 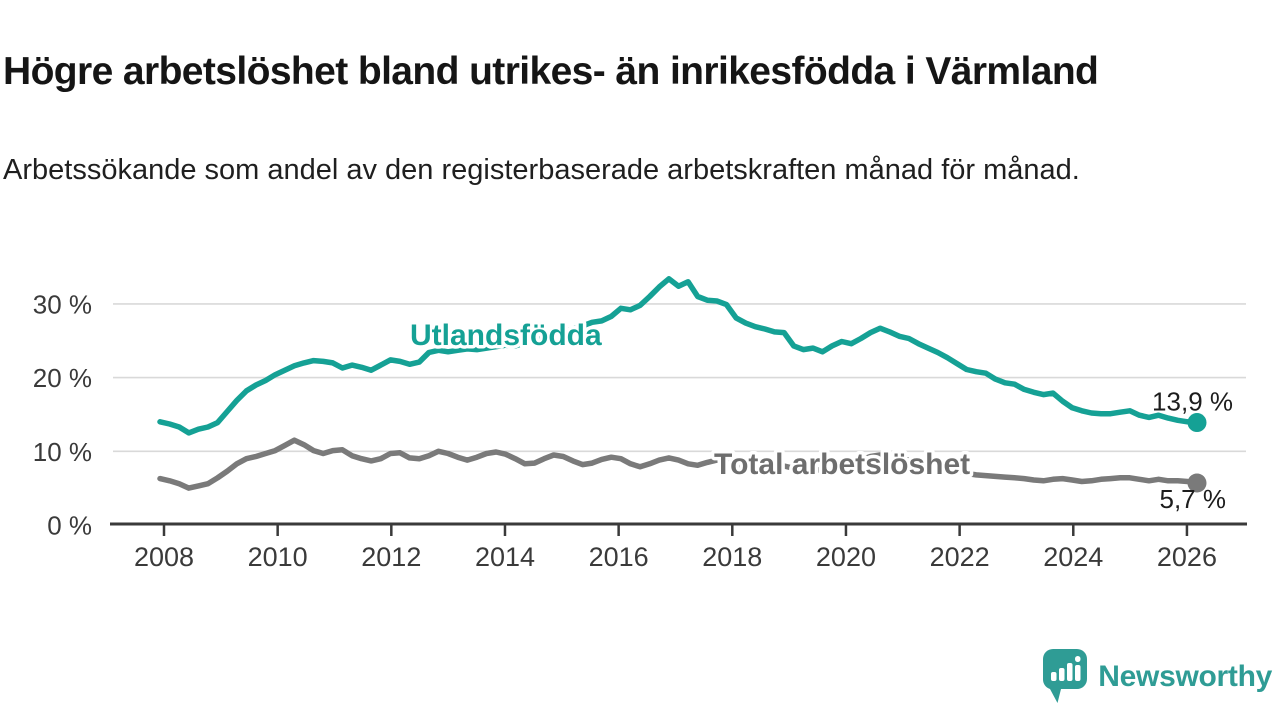 I want to click on y-axis-tick-label: 0 %, so click(x=69, y=526).